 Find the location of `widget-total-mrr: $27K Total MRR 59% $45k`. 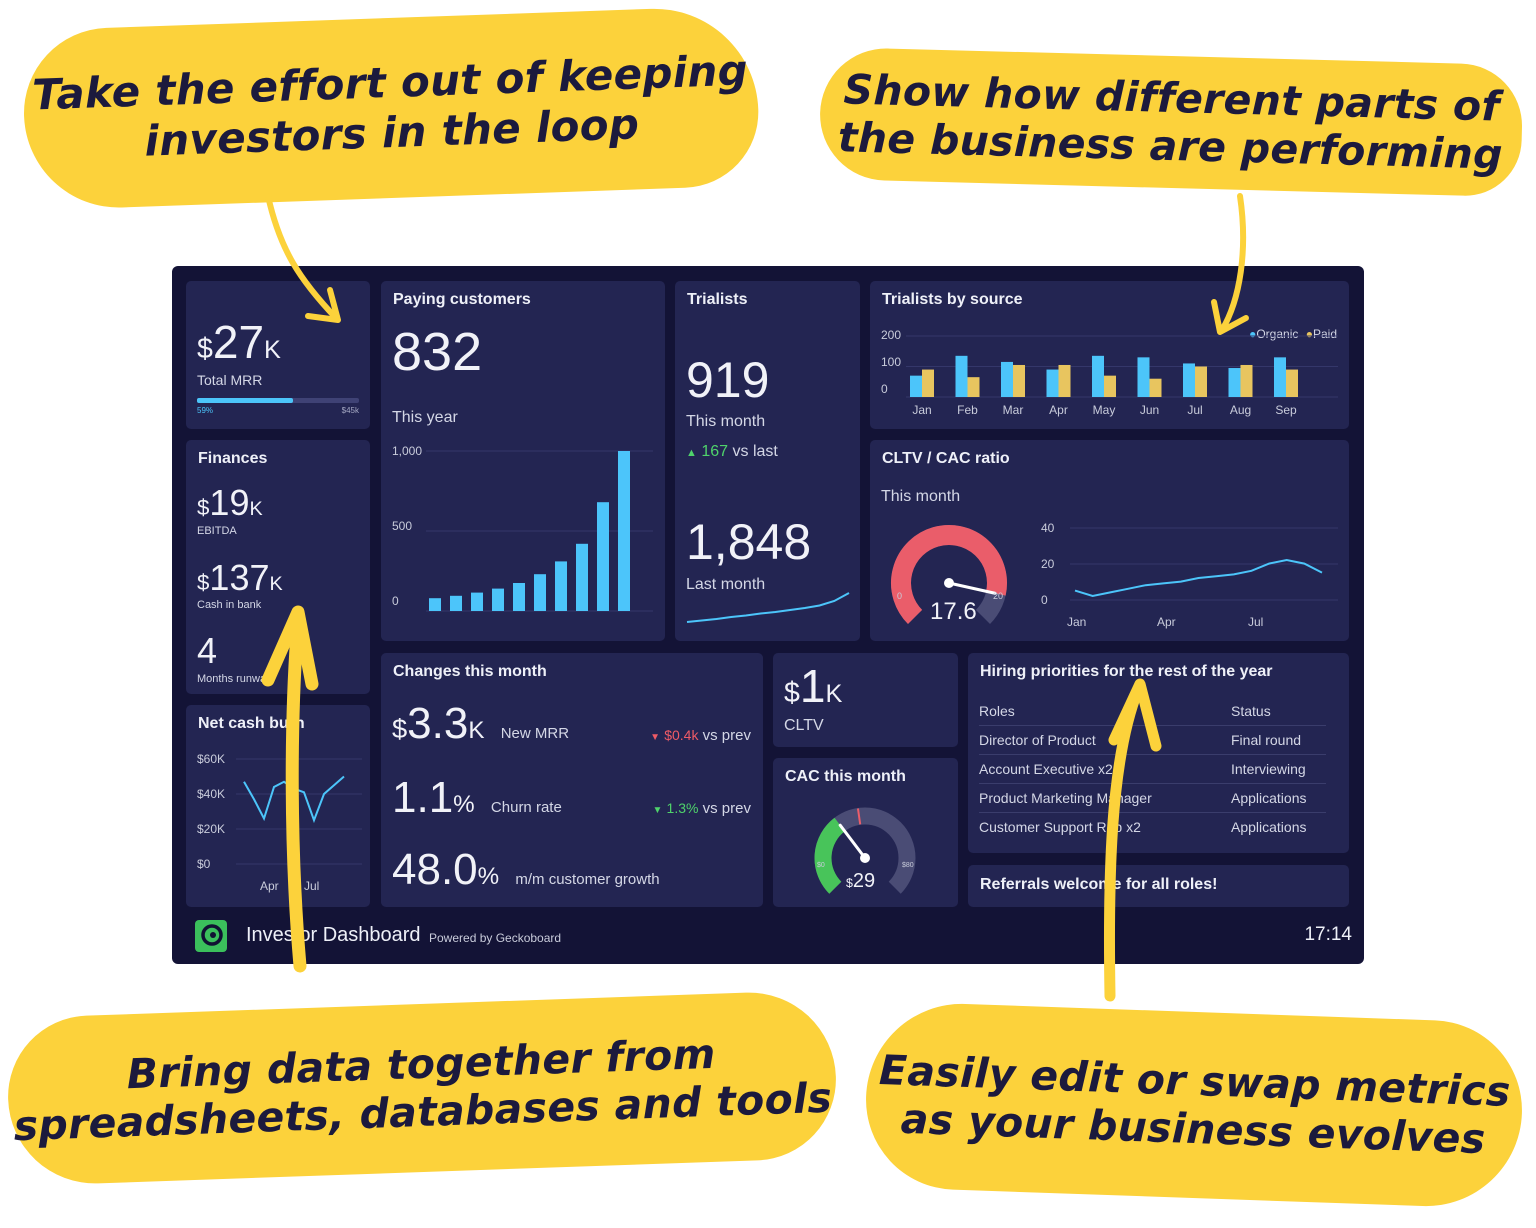

widget-total-mrr: $27K Total MRR 59% $45k is located at coordinates (278, 355).